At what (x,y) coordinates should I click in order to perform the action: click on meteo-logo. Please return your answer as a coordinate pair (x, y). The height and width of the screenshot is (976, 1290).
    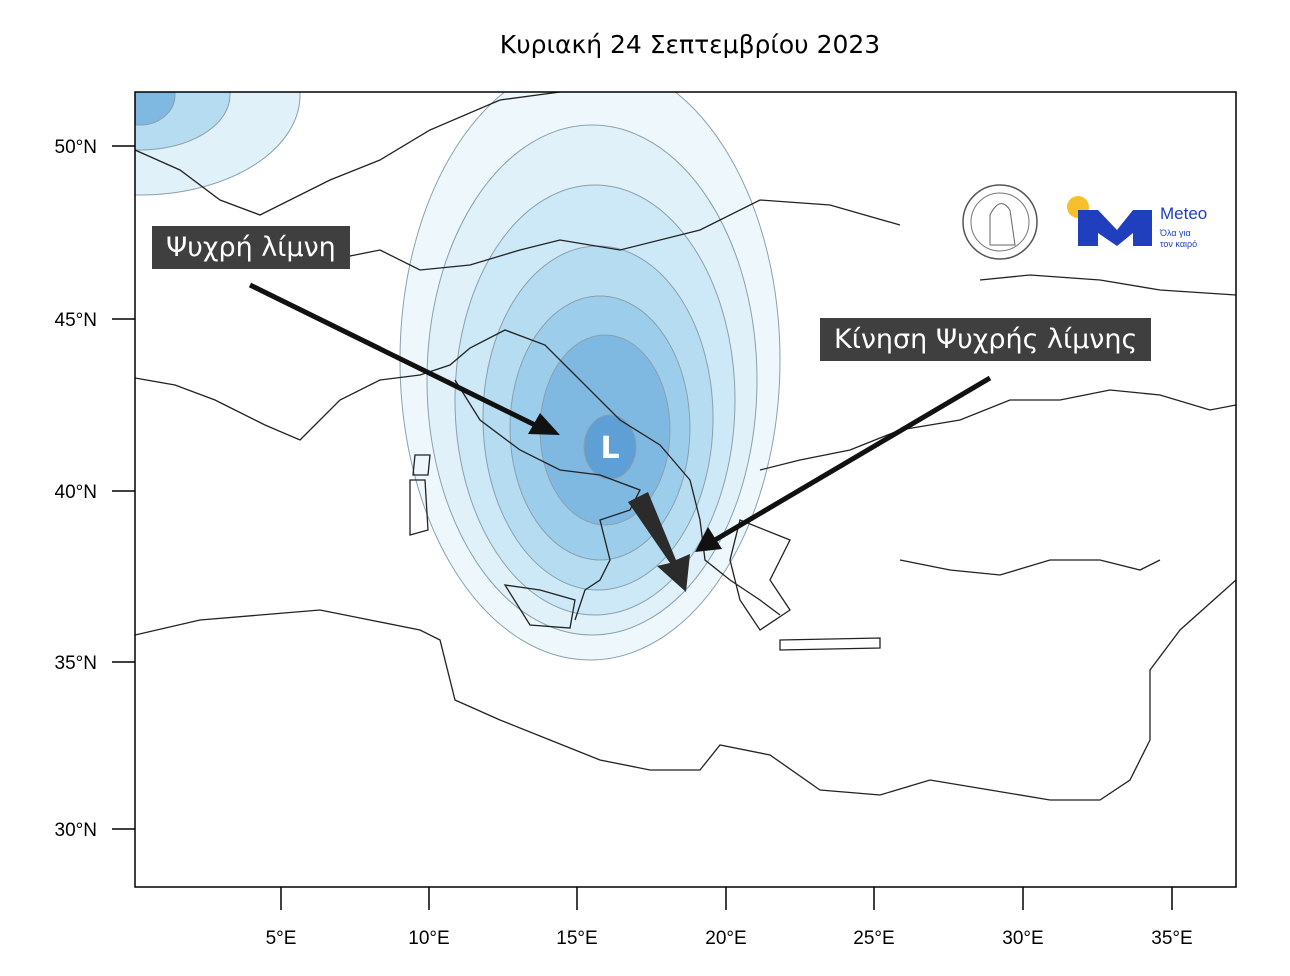
    Looking at the image, I should click on (1109, 221).